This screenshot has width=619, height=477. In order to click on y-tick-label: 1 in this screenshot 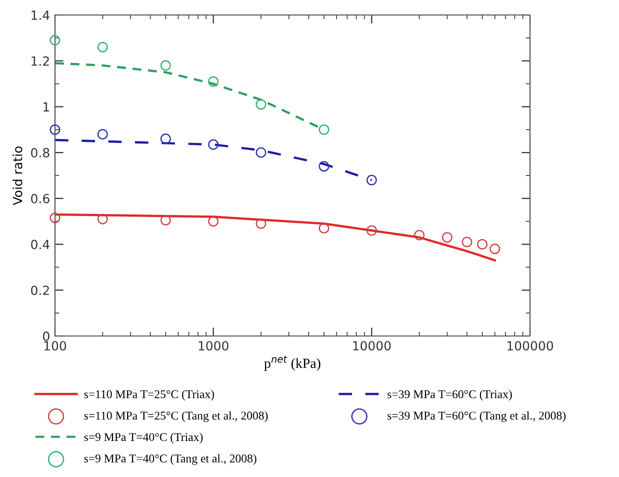, I will do `click(46, 107)`.